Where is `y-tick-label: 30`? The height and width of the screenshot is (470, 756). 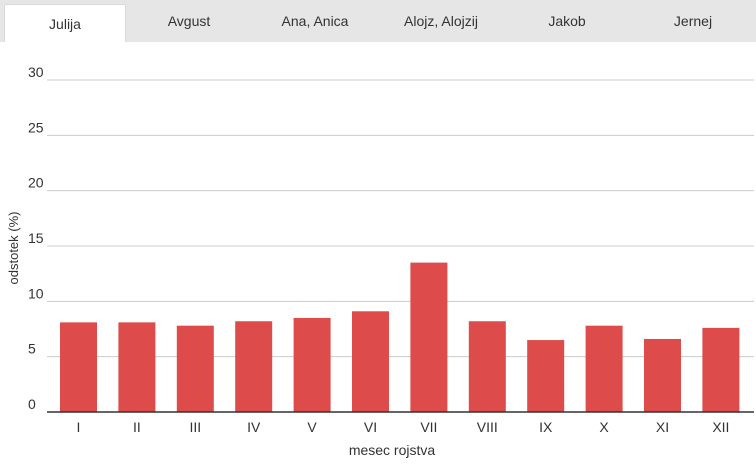
y-tick-label: 30 is located at coordinates (36, 72).